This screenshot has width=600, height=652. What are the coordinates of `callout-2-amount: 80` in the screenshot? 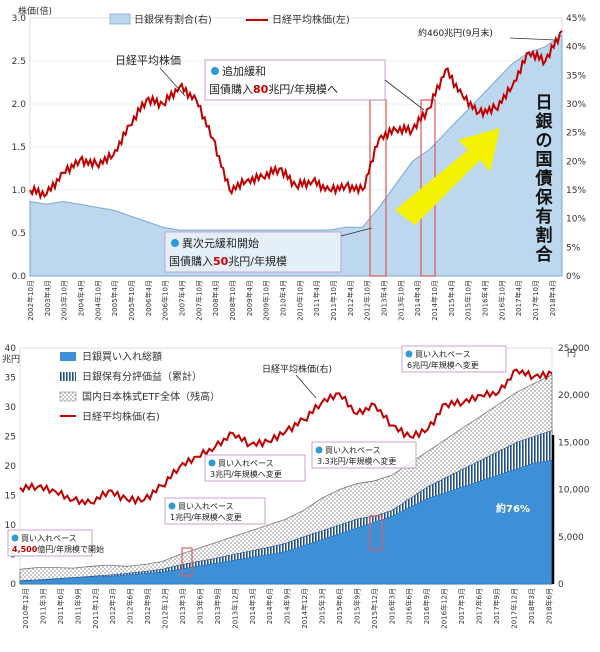 It's located at (261, 89).